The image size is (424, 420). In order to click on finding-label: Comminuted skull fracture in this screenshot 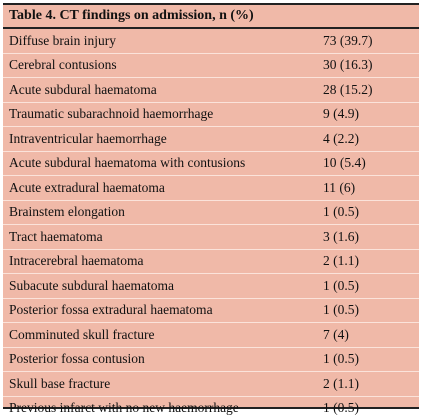, I will do `click(163, 335)`.